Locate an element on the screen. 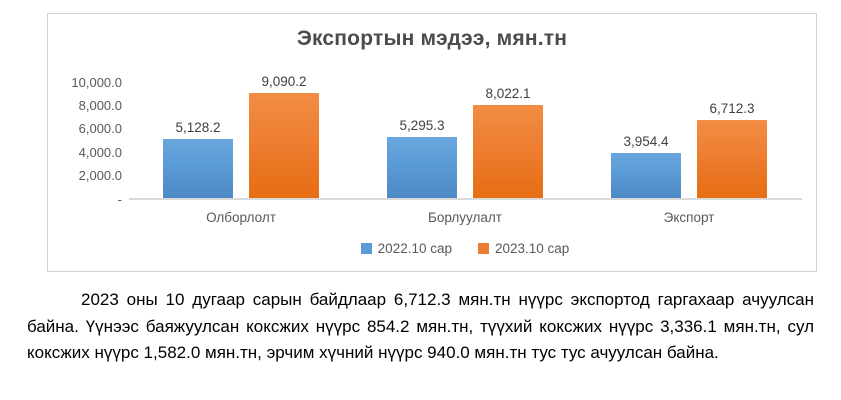 This screenshot has height=400, width=841. y-axis-tick: 6,000.0 is located at coordinates (100, 129).